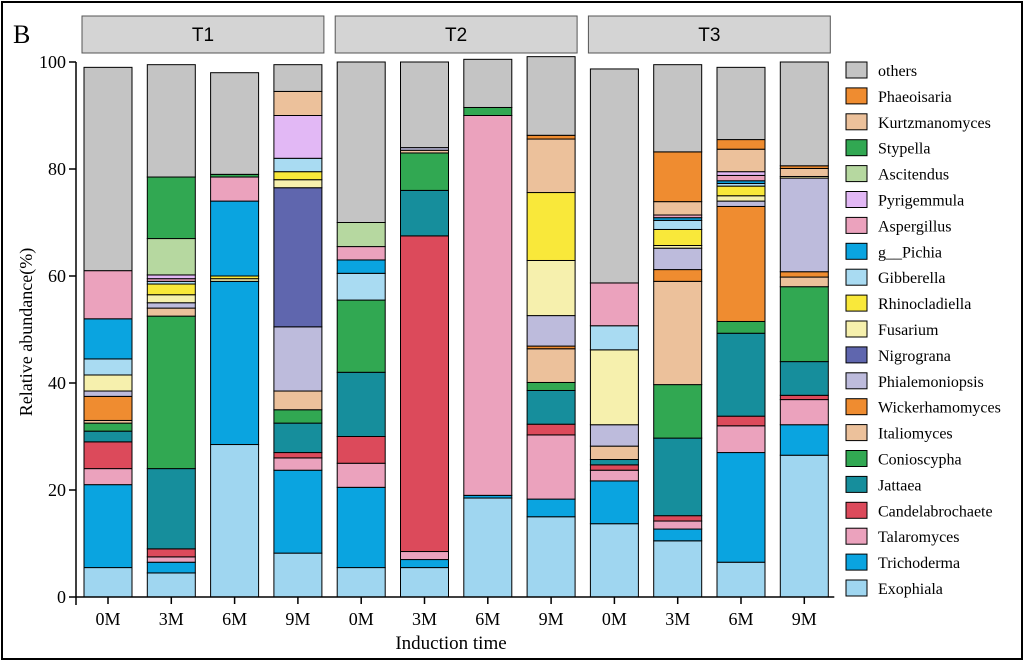 This screenshot has height=663, width=1024. Describe the element at coordinates (26, 332) in the screenshot. I see `y-axis-label: Relative abundance(%)` at that location.